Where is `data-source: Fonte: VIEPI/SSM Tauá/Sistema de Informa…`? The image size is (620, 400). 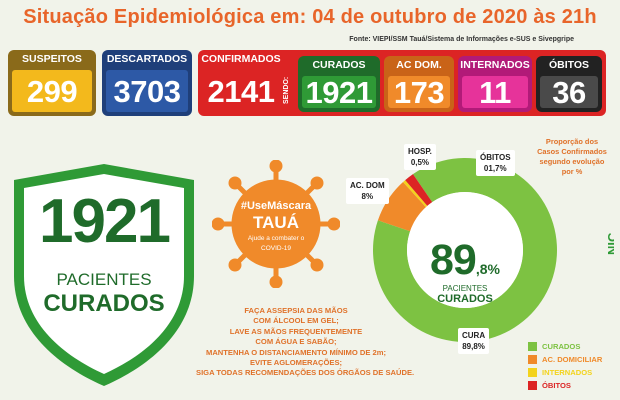 data-source: Fonte: VIEPI/SSM Tauá/Sistema de Informa… is located at coordinates (461, 39).